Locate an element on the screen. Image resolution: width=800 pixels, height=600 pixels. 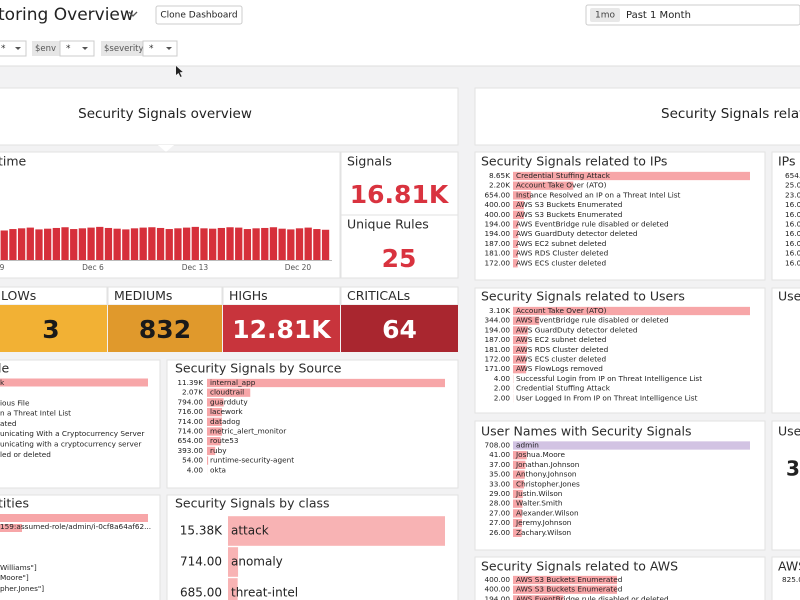
toplist-value: 2.00 is located at coordinates (502, 388).